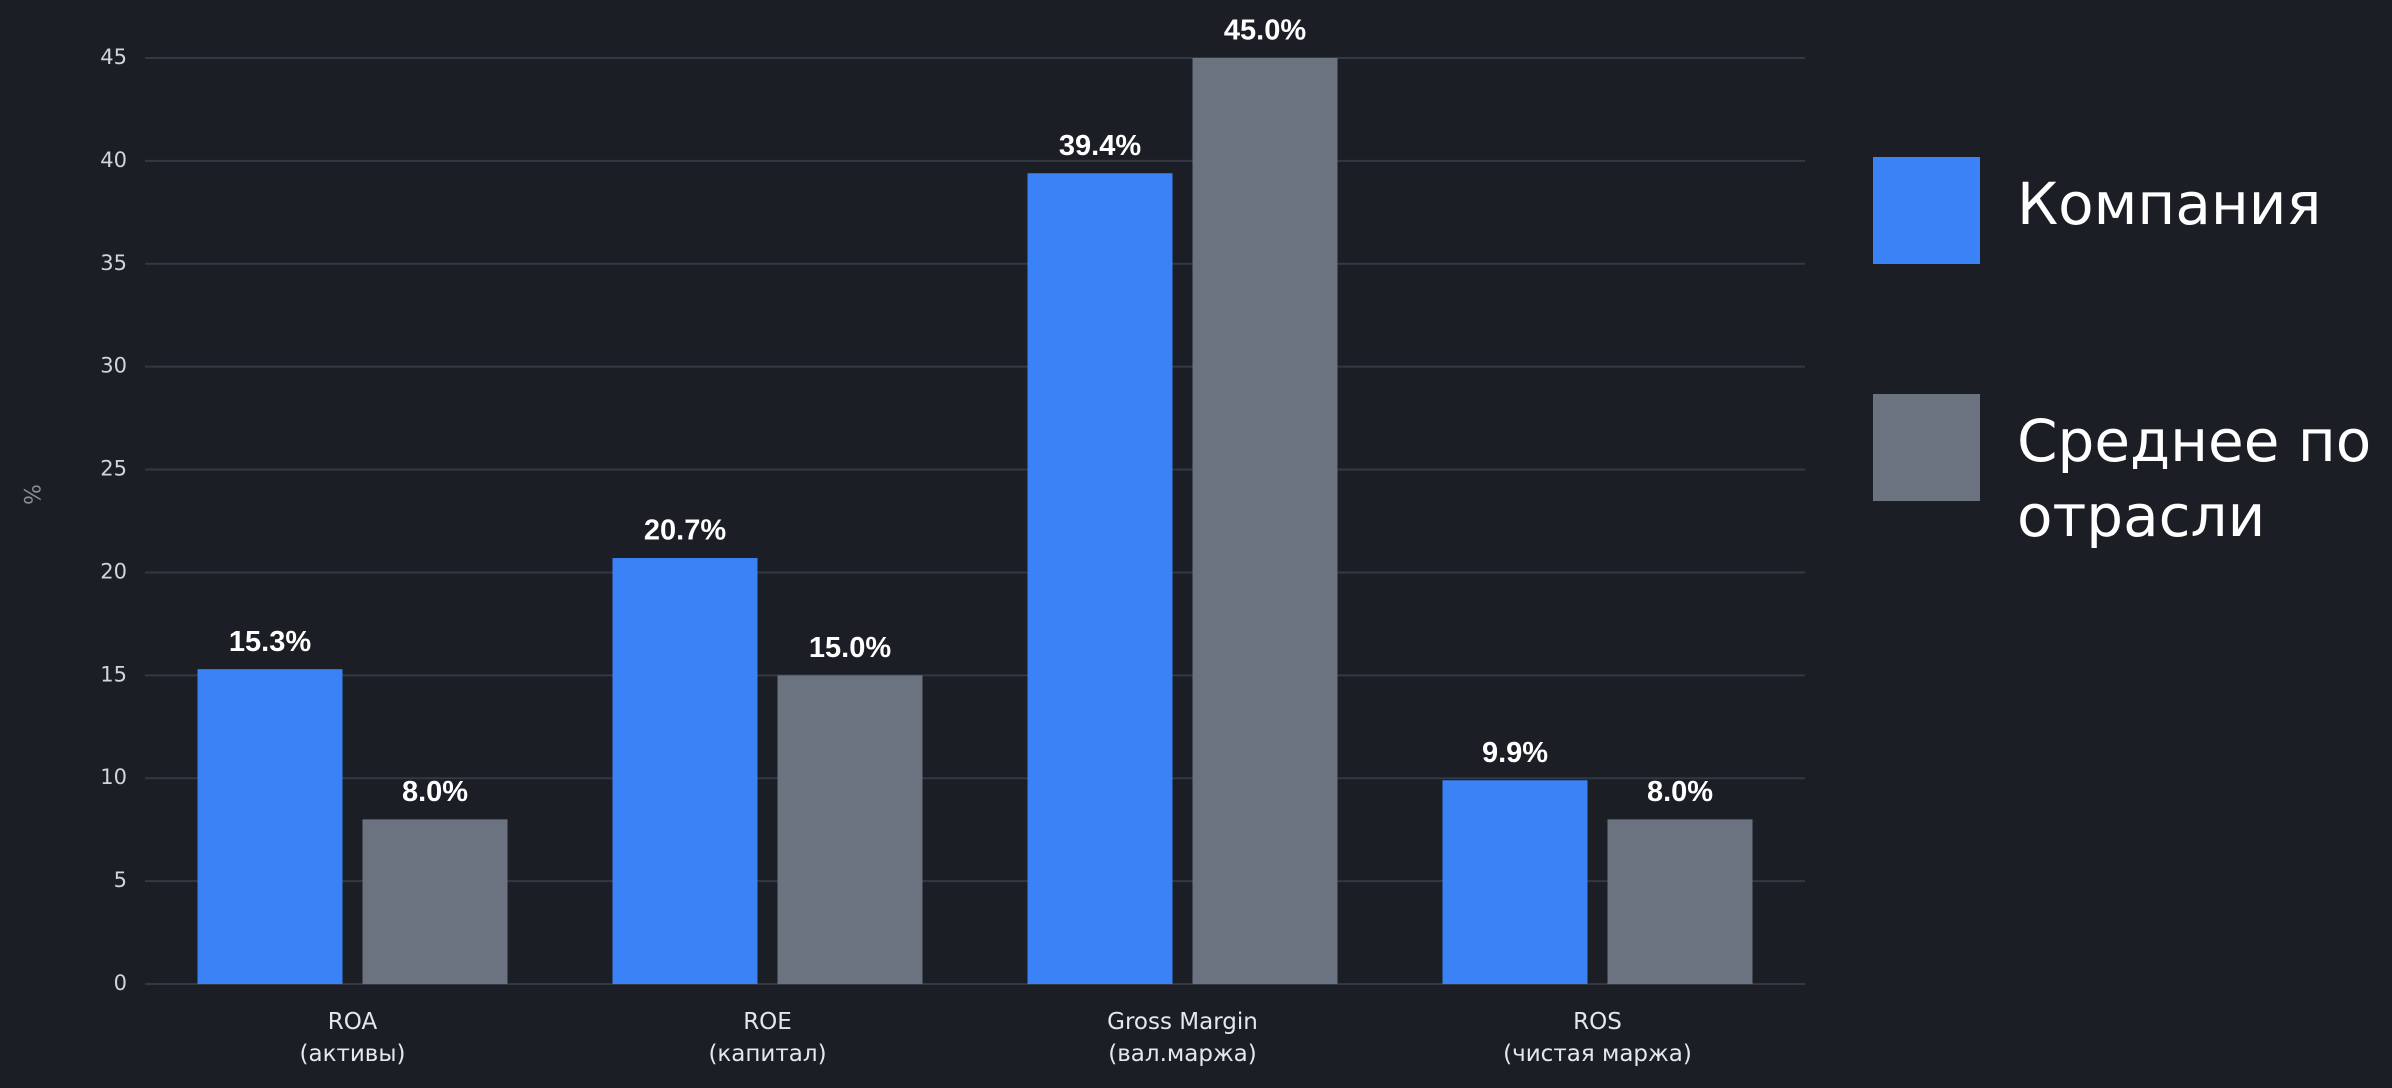 The height and width of the screenshot is (1088, 2392). Describe the element at coordinates (113, 777) in the screenshot. I see `y-tick-label: 10` at that location.